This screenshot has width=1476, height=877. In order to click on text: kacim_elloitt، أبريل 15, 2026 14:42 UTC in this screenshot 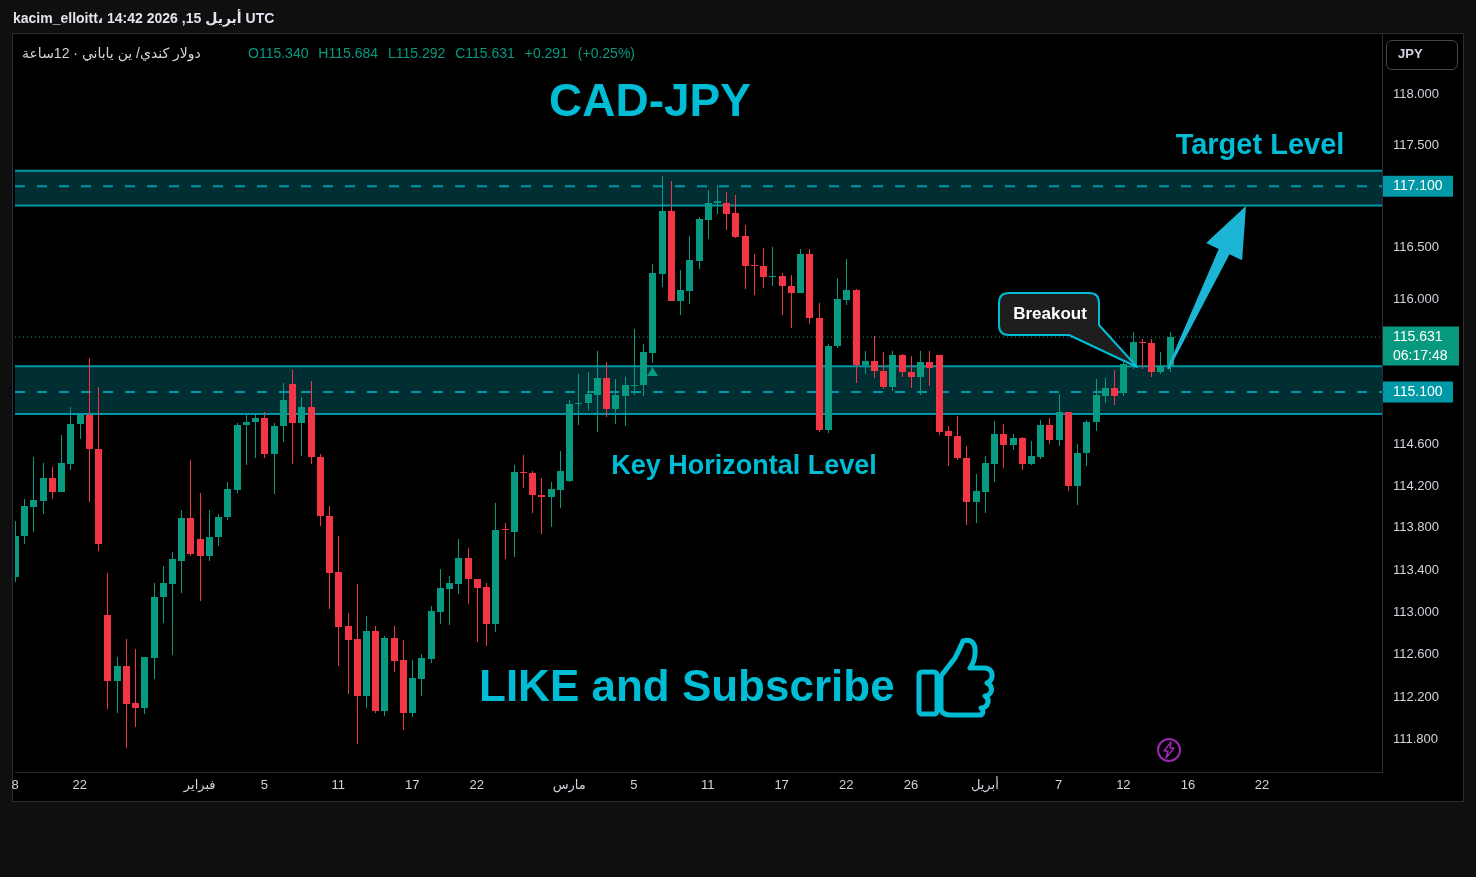, I will do `click(144, 18)`.